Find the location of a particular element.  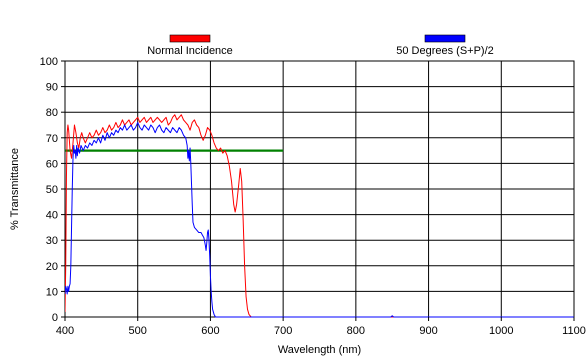

y-tick-label: 30 is located at coordinates (52, 241).